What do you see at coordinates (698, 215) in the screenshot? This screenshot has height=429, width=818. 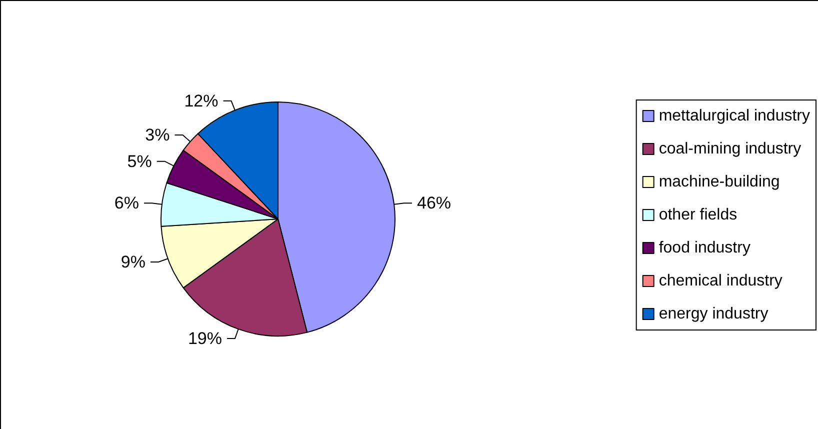 I see `legend-label: other fields` at bounding box center [698, 215].